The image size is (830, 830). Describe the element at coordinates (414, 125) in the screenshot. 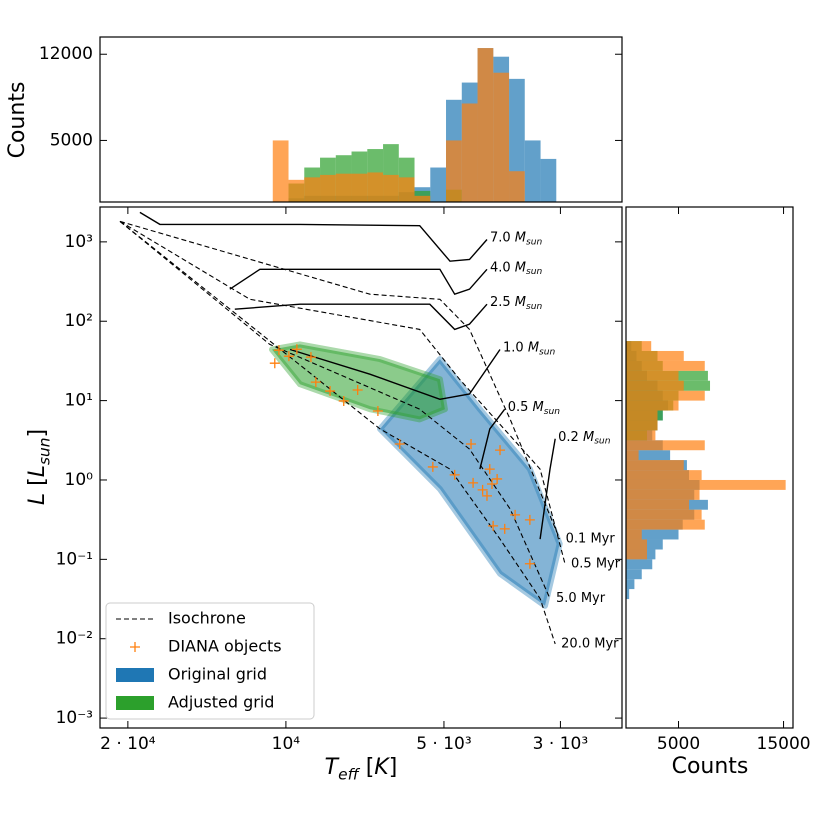

I see `top-histogram` at that location.